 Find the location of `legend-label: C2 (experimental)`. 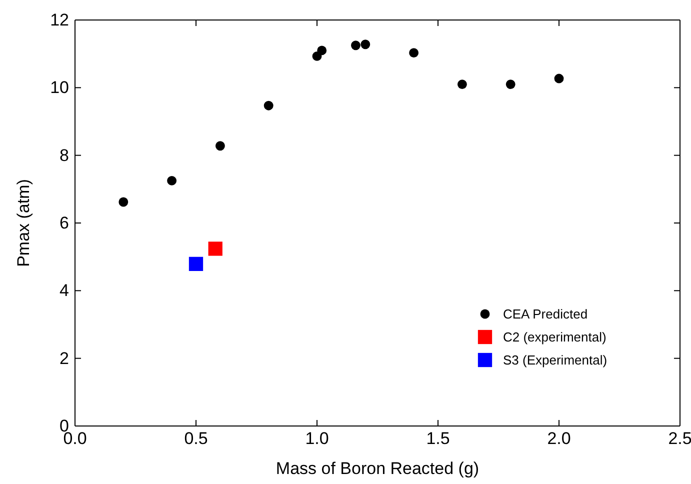

legend-label: C2 (experimental) is located at coordinates (554, 337).